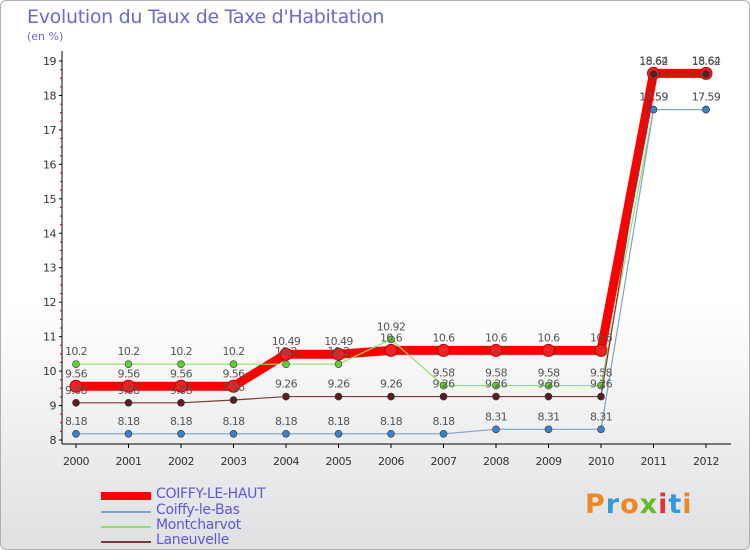  I want to click on y-tick-label: 15, so click(49, 199).